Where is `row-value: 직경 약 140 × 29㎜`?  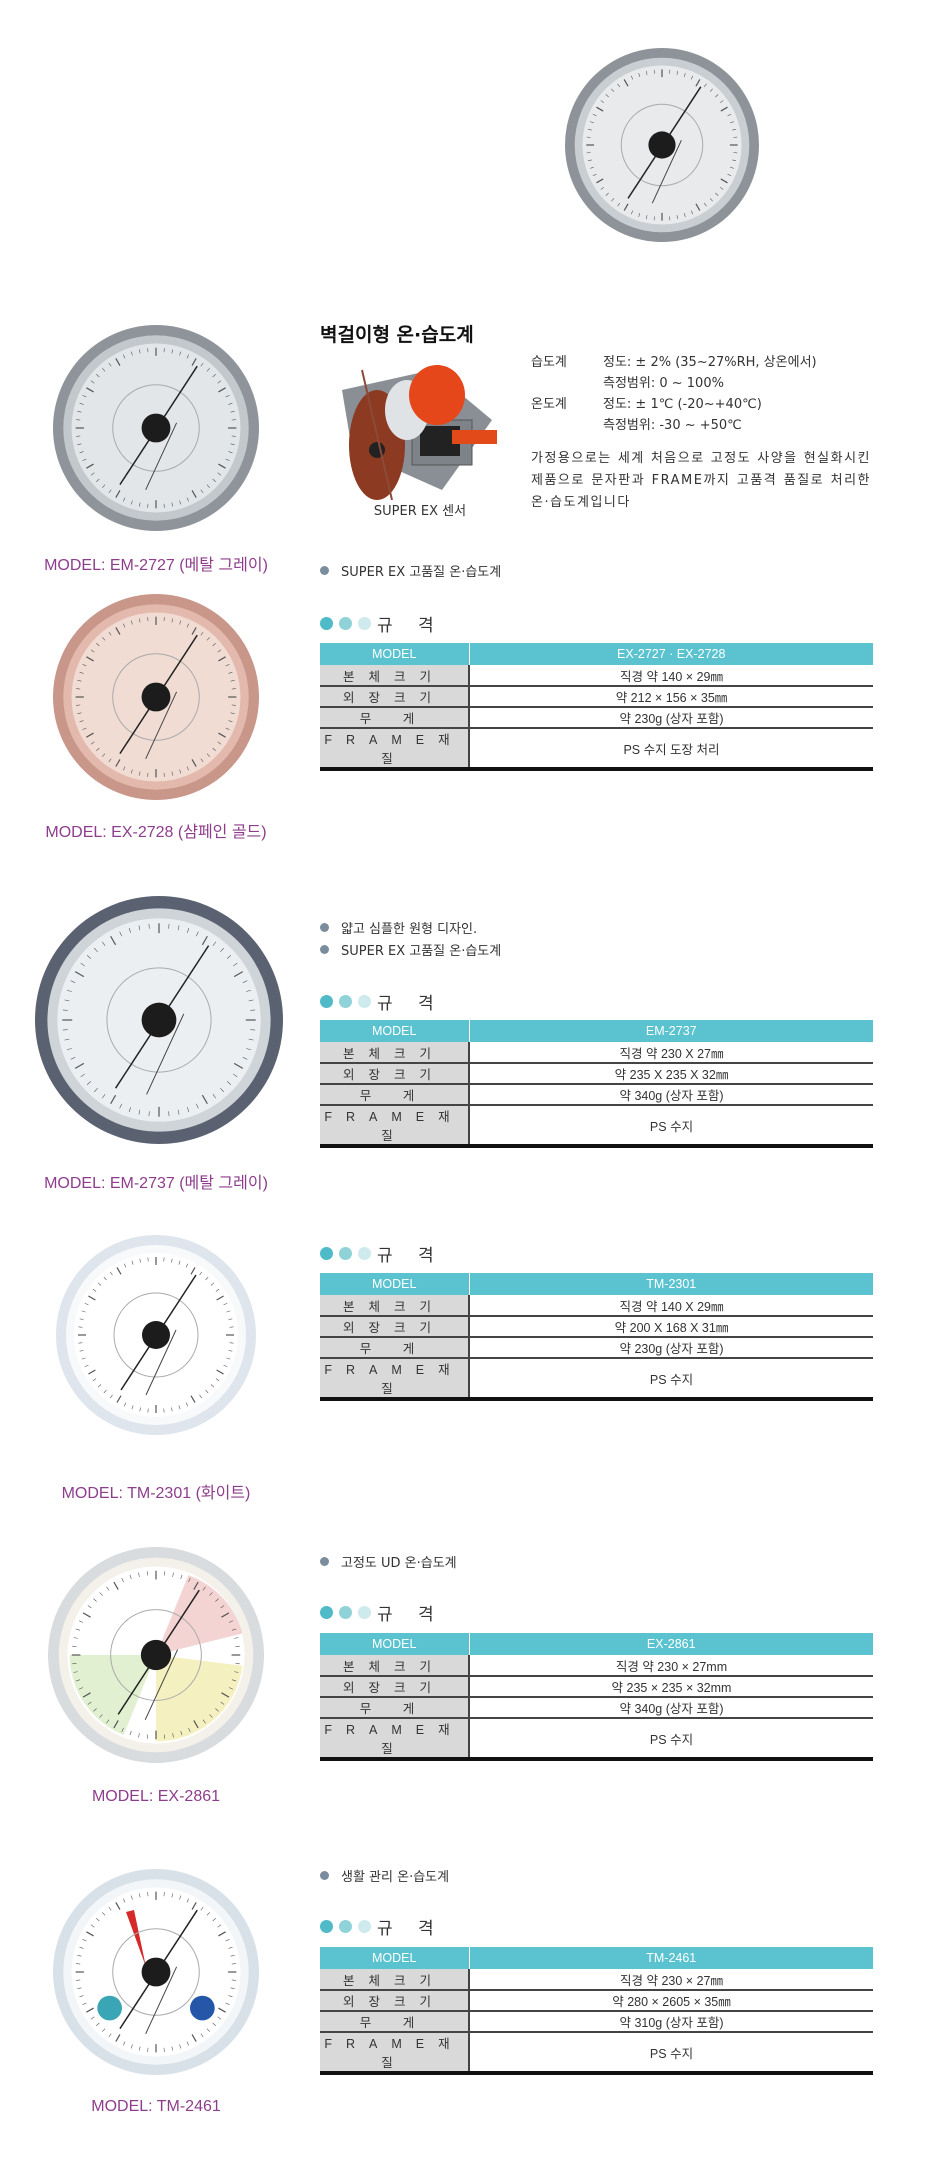
row-value: 직경 약 140 × 29㎜ is located at coordinates (671, 676).